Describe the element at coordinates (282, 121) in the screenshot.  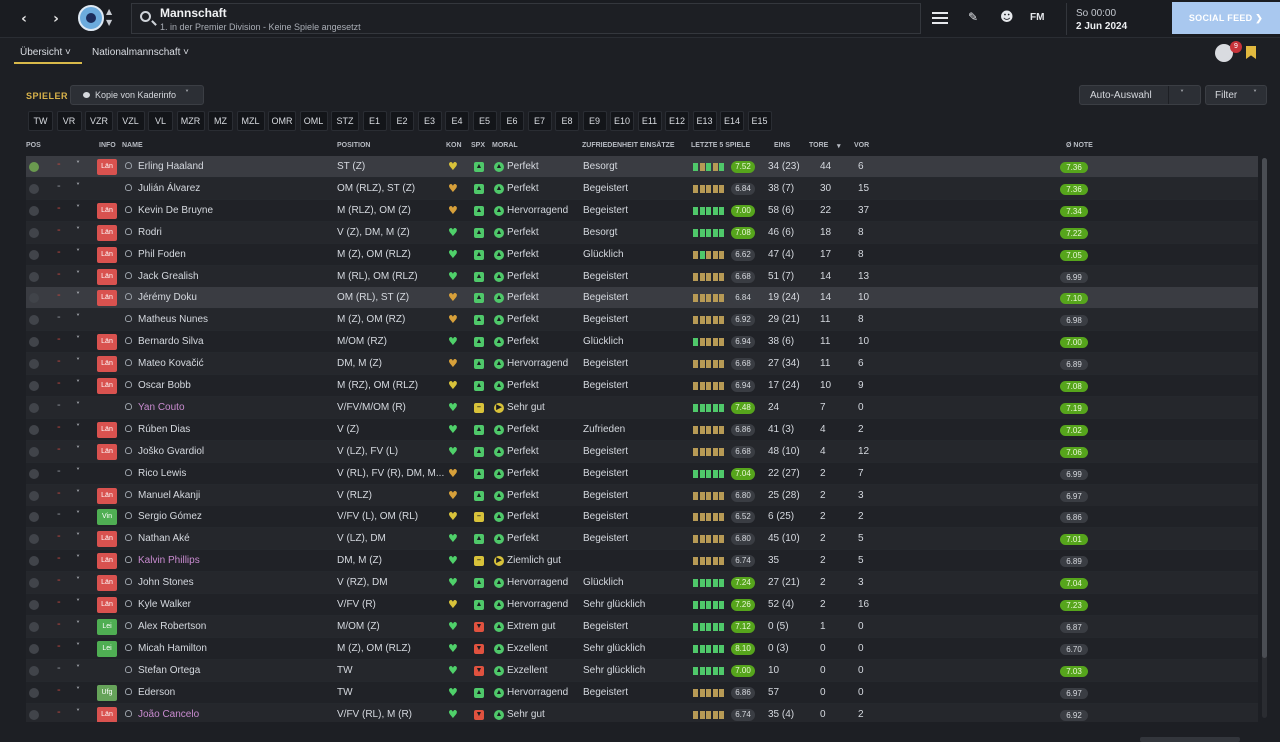
I see `position-tab: OMR` at that location.